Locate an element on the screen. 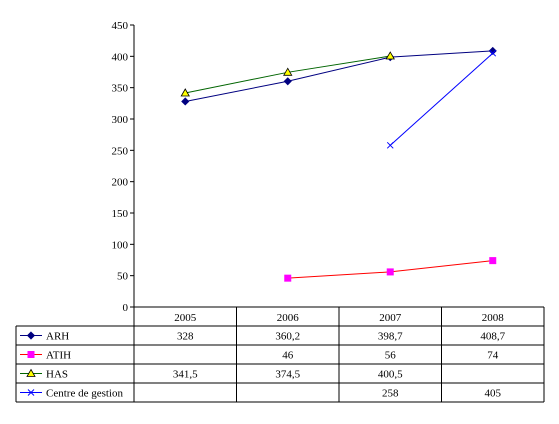 The width and height of the screenshot is (559, 424). data-label-atih: 46 is located at coordinates (288, 356).